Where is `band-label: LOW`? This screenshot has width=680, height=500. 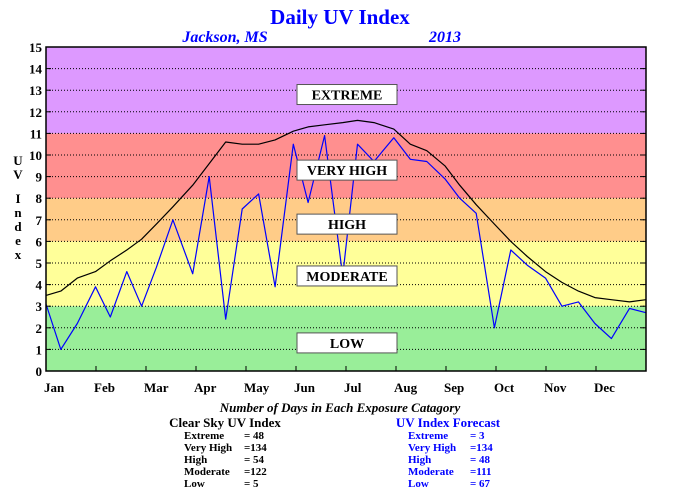
band-label: LOW is located at coordinates (347, 344).